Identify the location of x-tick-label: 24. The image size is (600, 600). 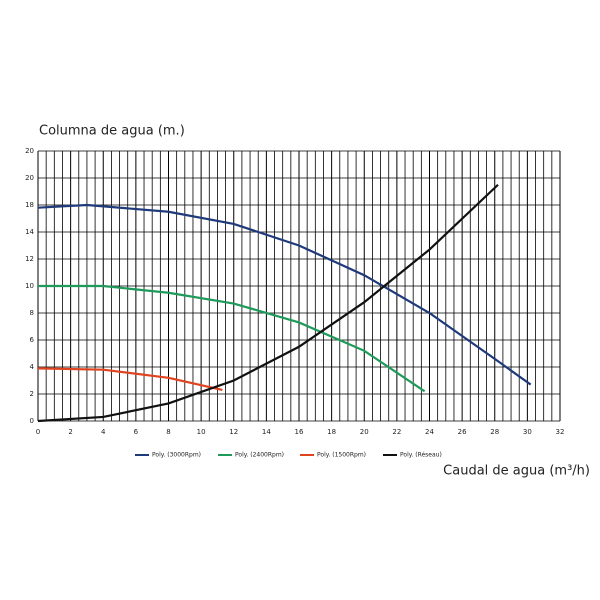
(429, 432).